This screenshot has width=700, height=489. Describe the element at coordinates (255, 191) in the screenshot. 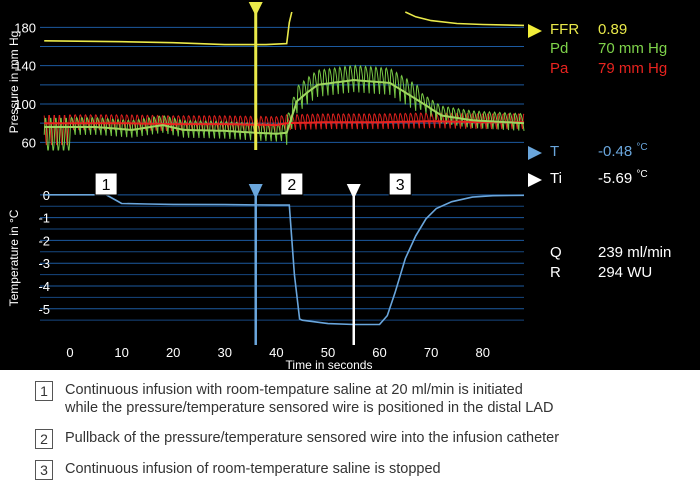

I see `t-cursor-marker-icon` at that location.